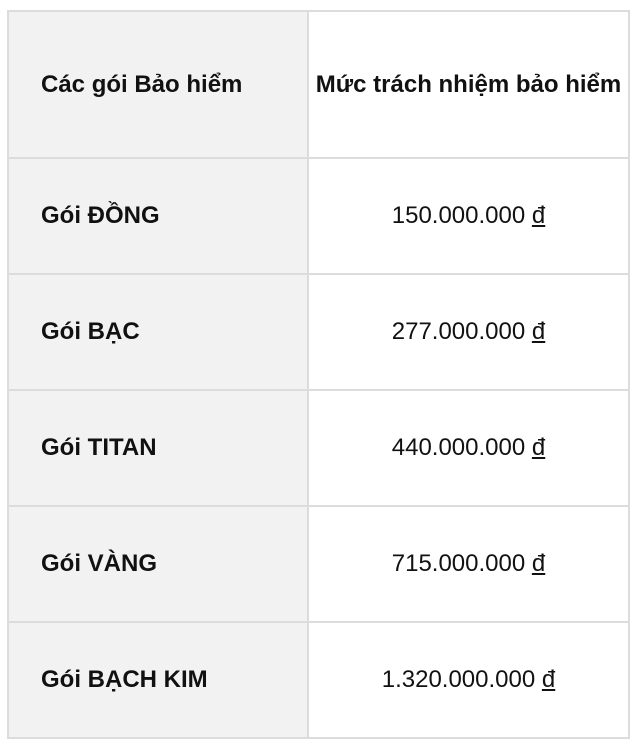 Image resolution: width=634 pixels, height=751 pixels. Describe the element at coordinates (158, 680) in the screenshot. I see `package-name: Gói BẠCH KIM` at that location.